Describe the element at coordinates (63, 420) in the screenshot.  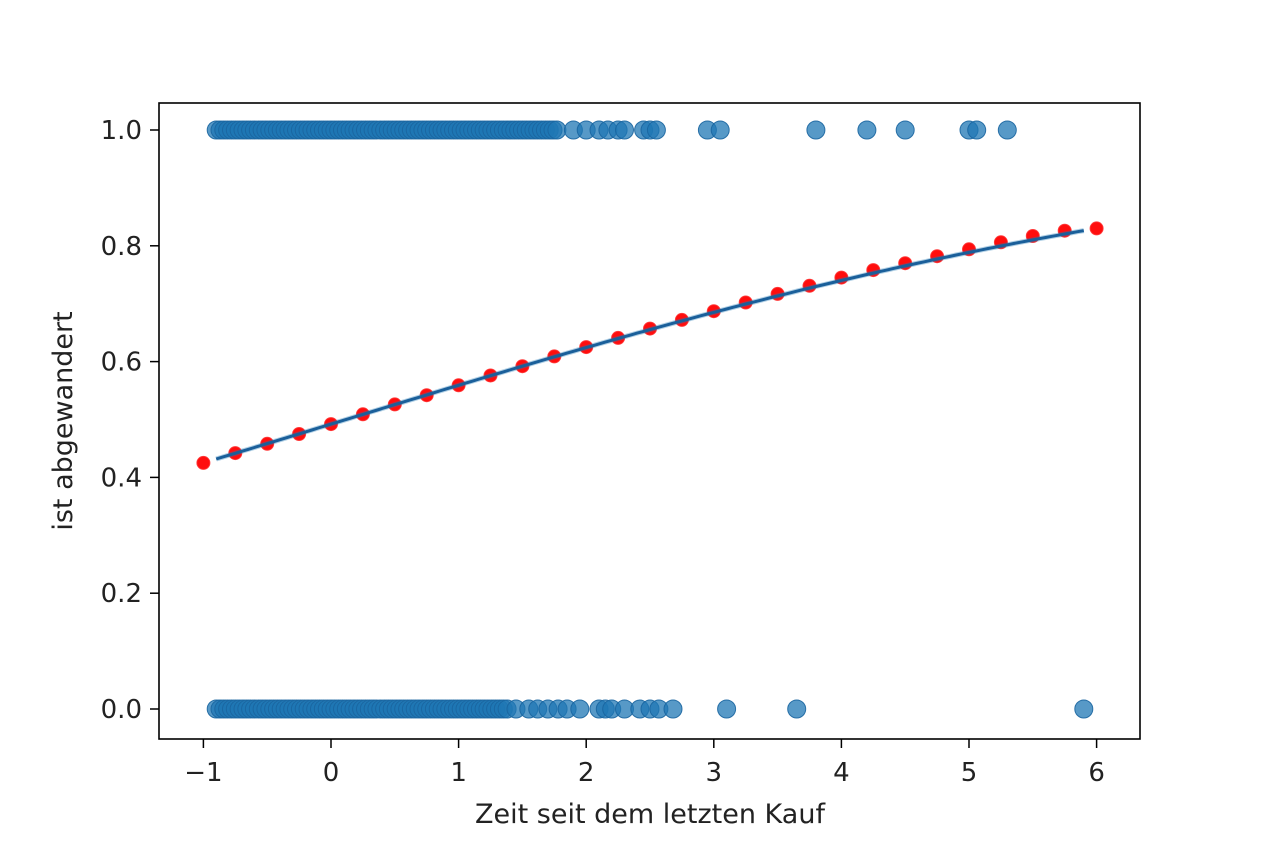
I see `y-axis-label: ist abgewandert` at that location.